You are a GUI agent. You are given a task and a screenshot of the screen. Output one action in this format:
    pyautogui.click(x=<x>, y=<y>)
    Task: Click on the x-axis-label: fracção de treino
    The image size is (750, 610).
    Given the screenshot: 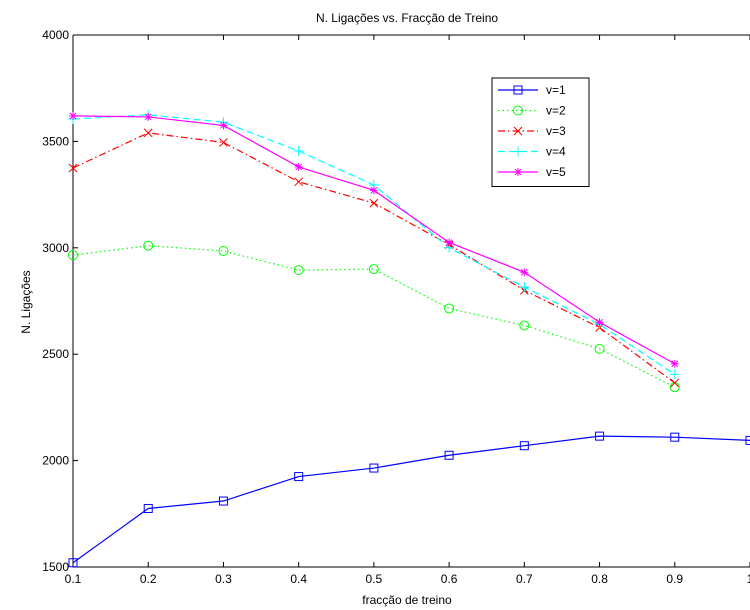 What is the action you would take?
    pyautogui.click(x=407, y=600)
    